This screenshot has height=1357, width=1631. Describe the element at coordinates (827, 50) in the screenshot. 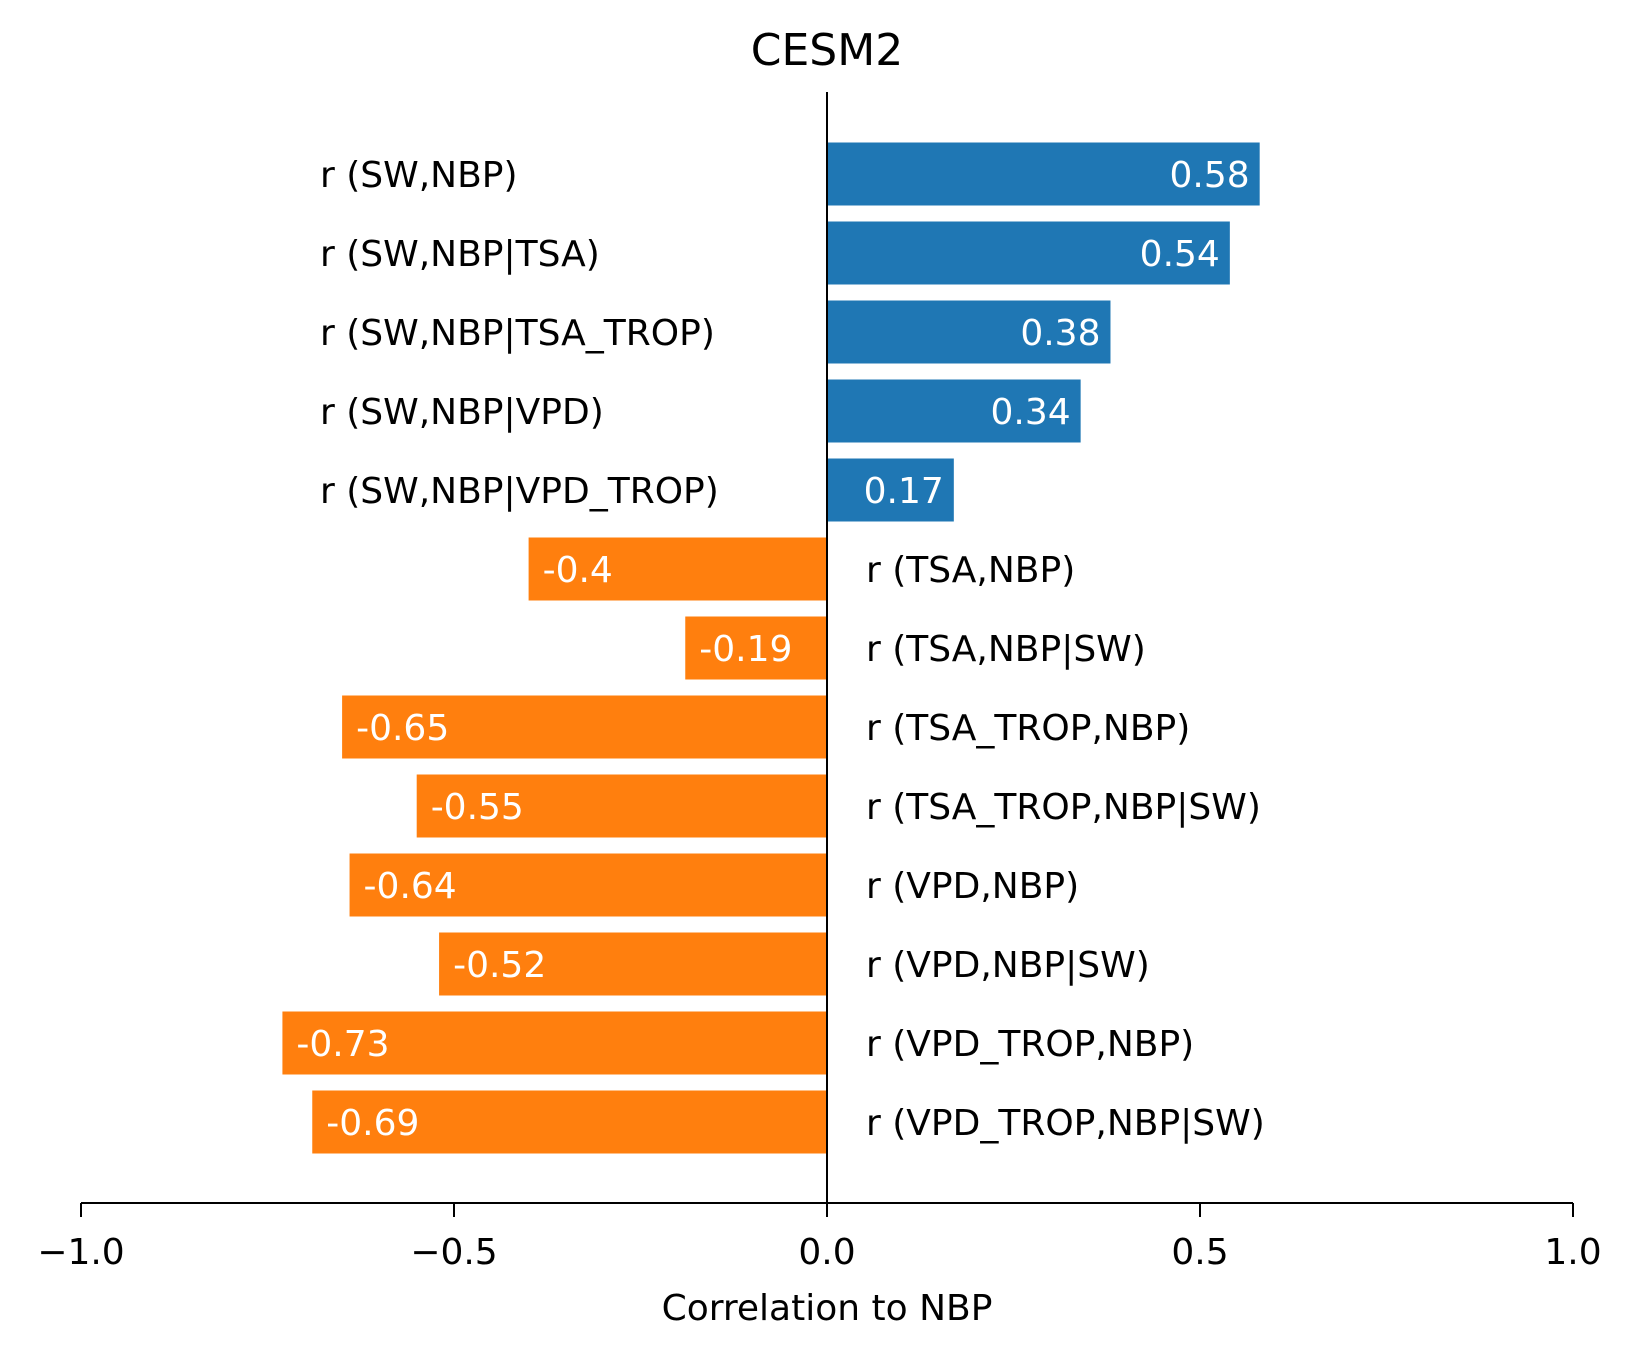

I see `chart-title: CESM2` at that location.